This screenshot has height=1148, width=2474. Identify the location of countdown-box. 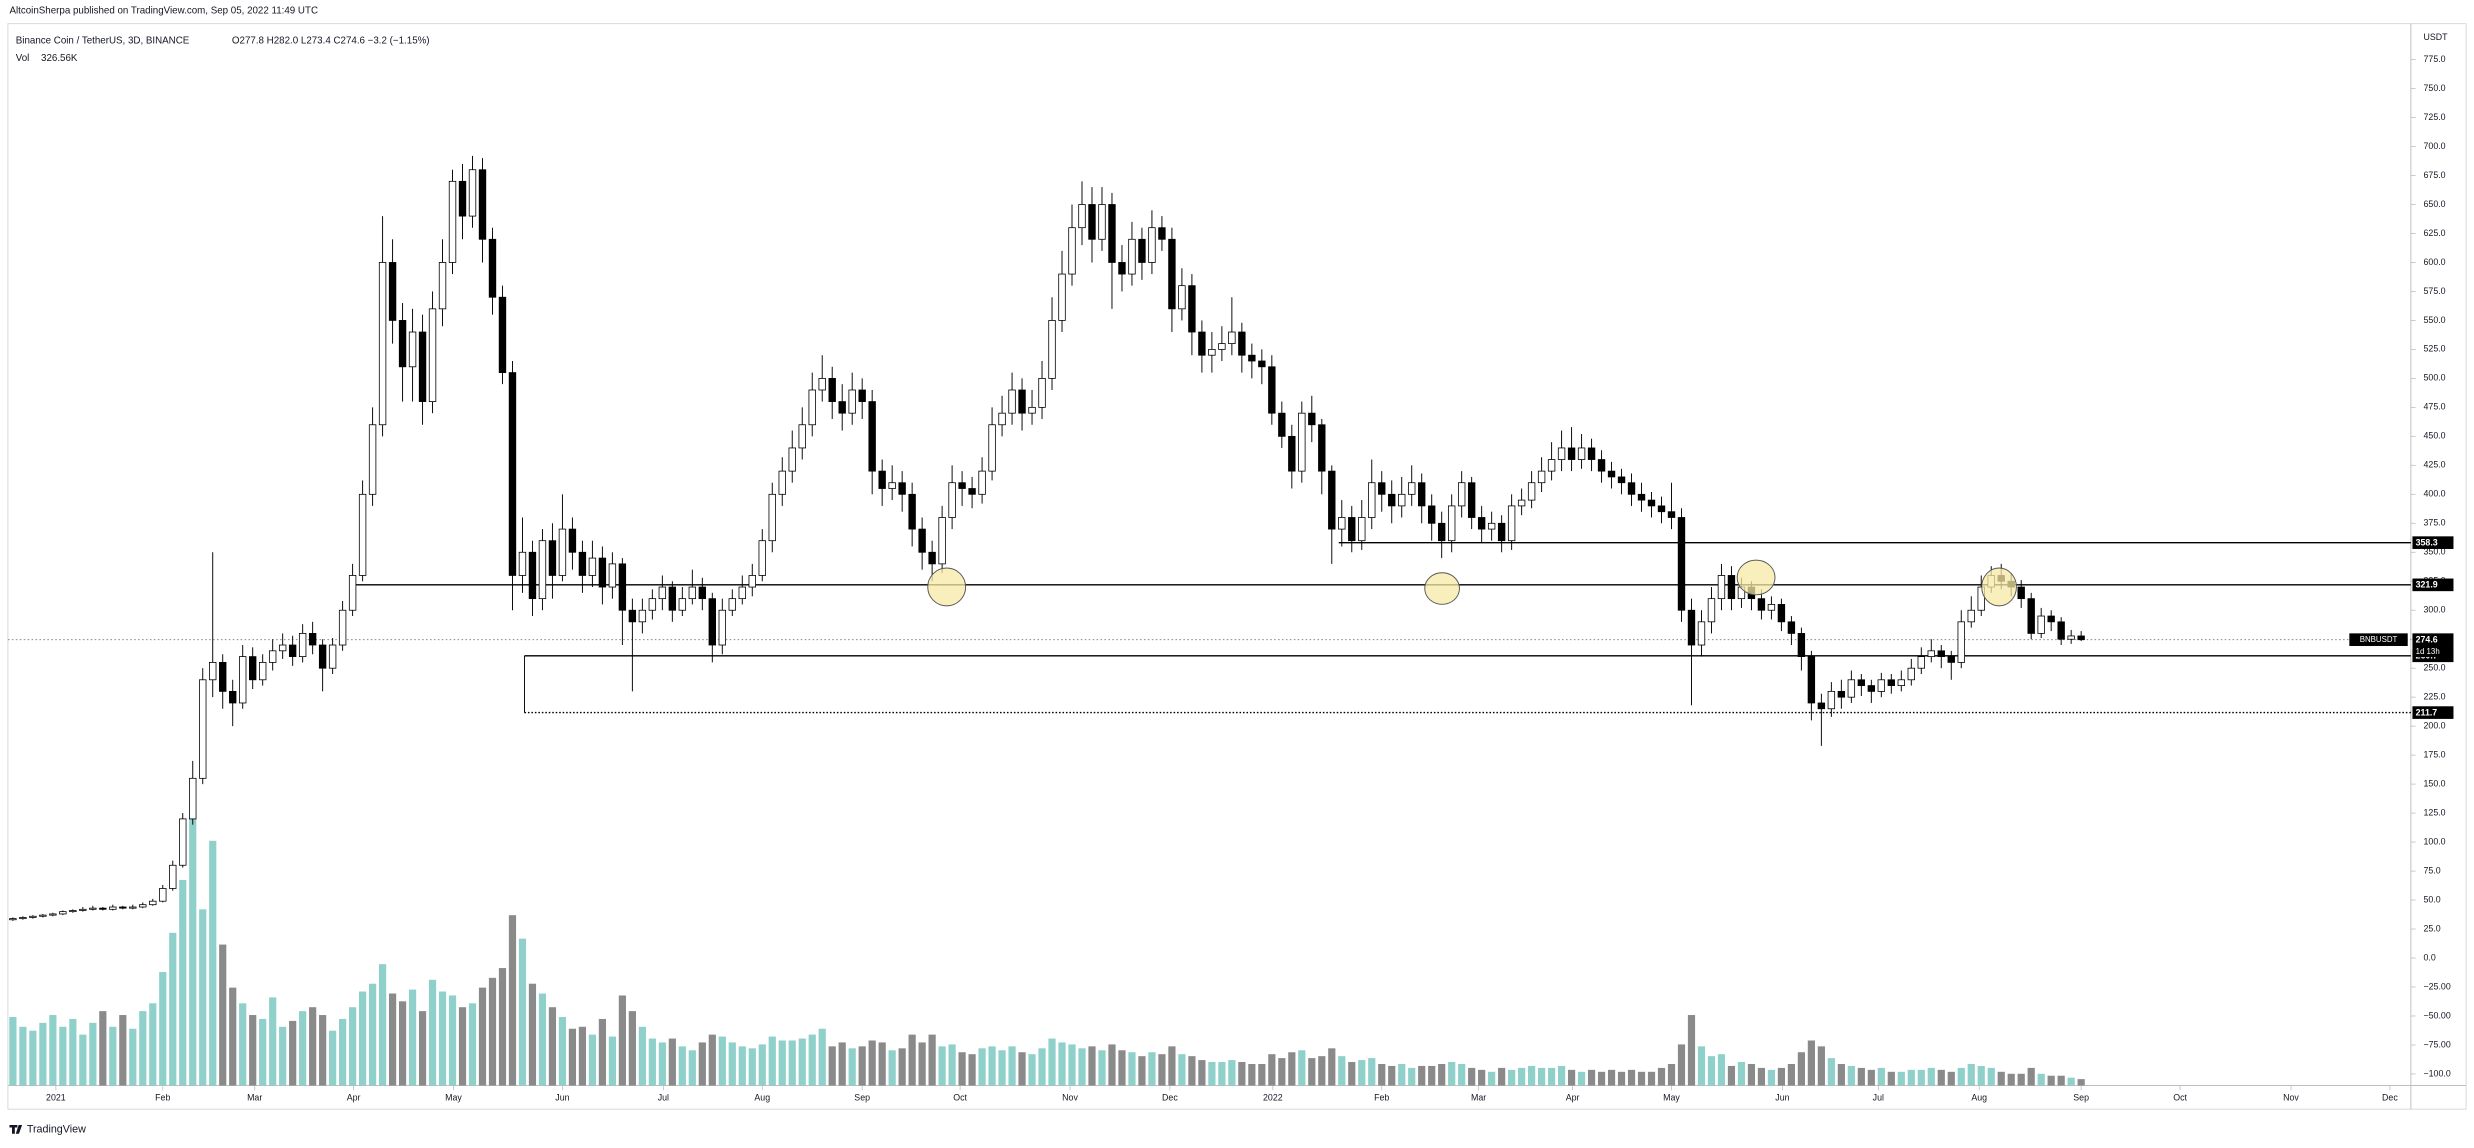
(2433, 651).